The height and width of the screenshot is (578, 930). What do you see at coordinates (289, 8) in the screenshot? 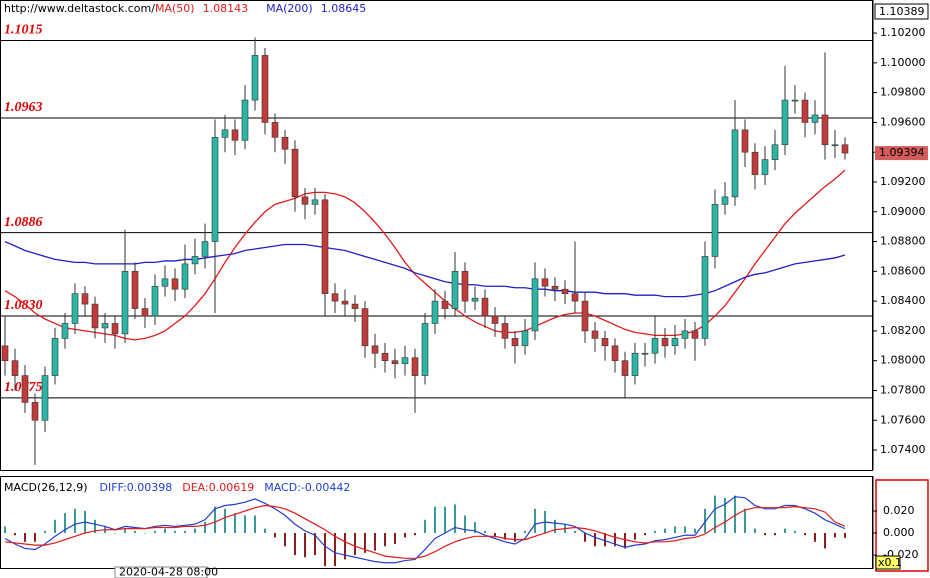
I see `legend-name: MA(200)` at bounding box center [289, 8].